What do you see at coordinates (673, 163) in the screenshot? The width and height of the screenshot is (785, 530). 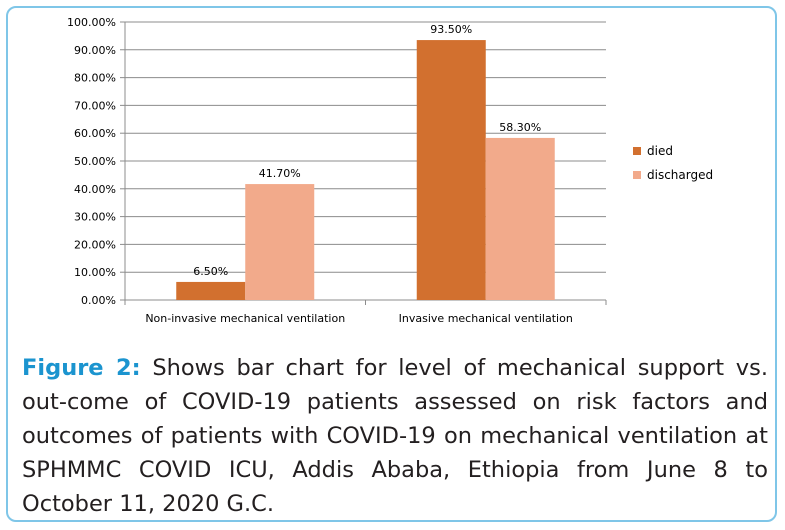 I see `legend: died discharged` at bounding box center [673, 163].